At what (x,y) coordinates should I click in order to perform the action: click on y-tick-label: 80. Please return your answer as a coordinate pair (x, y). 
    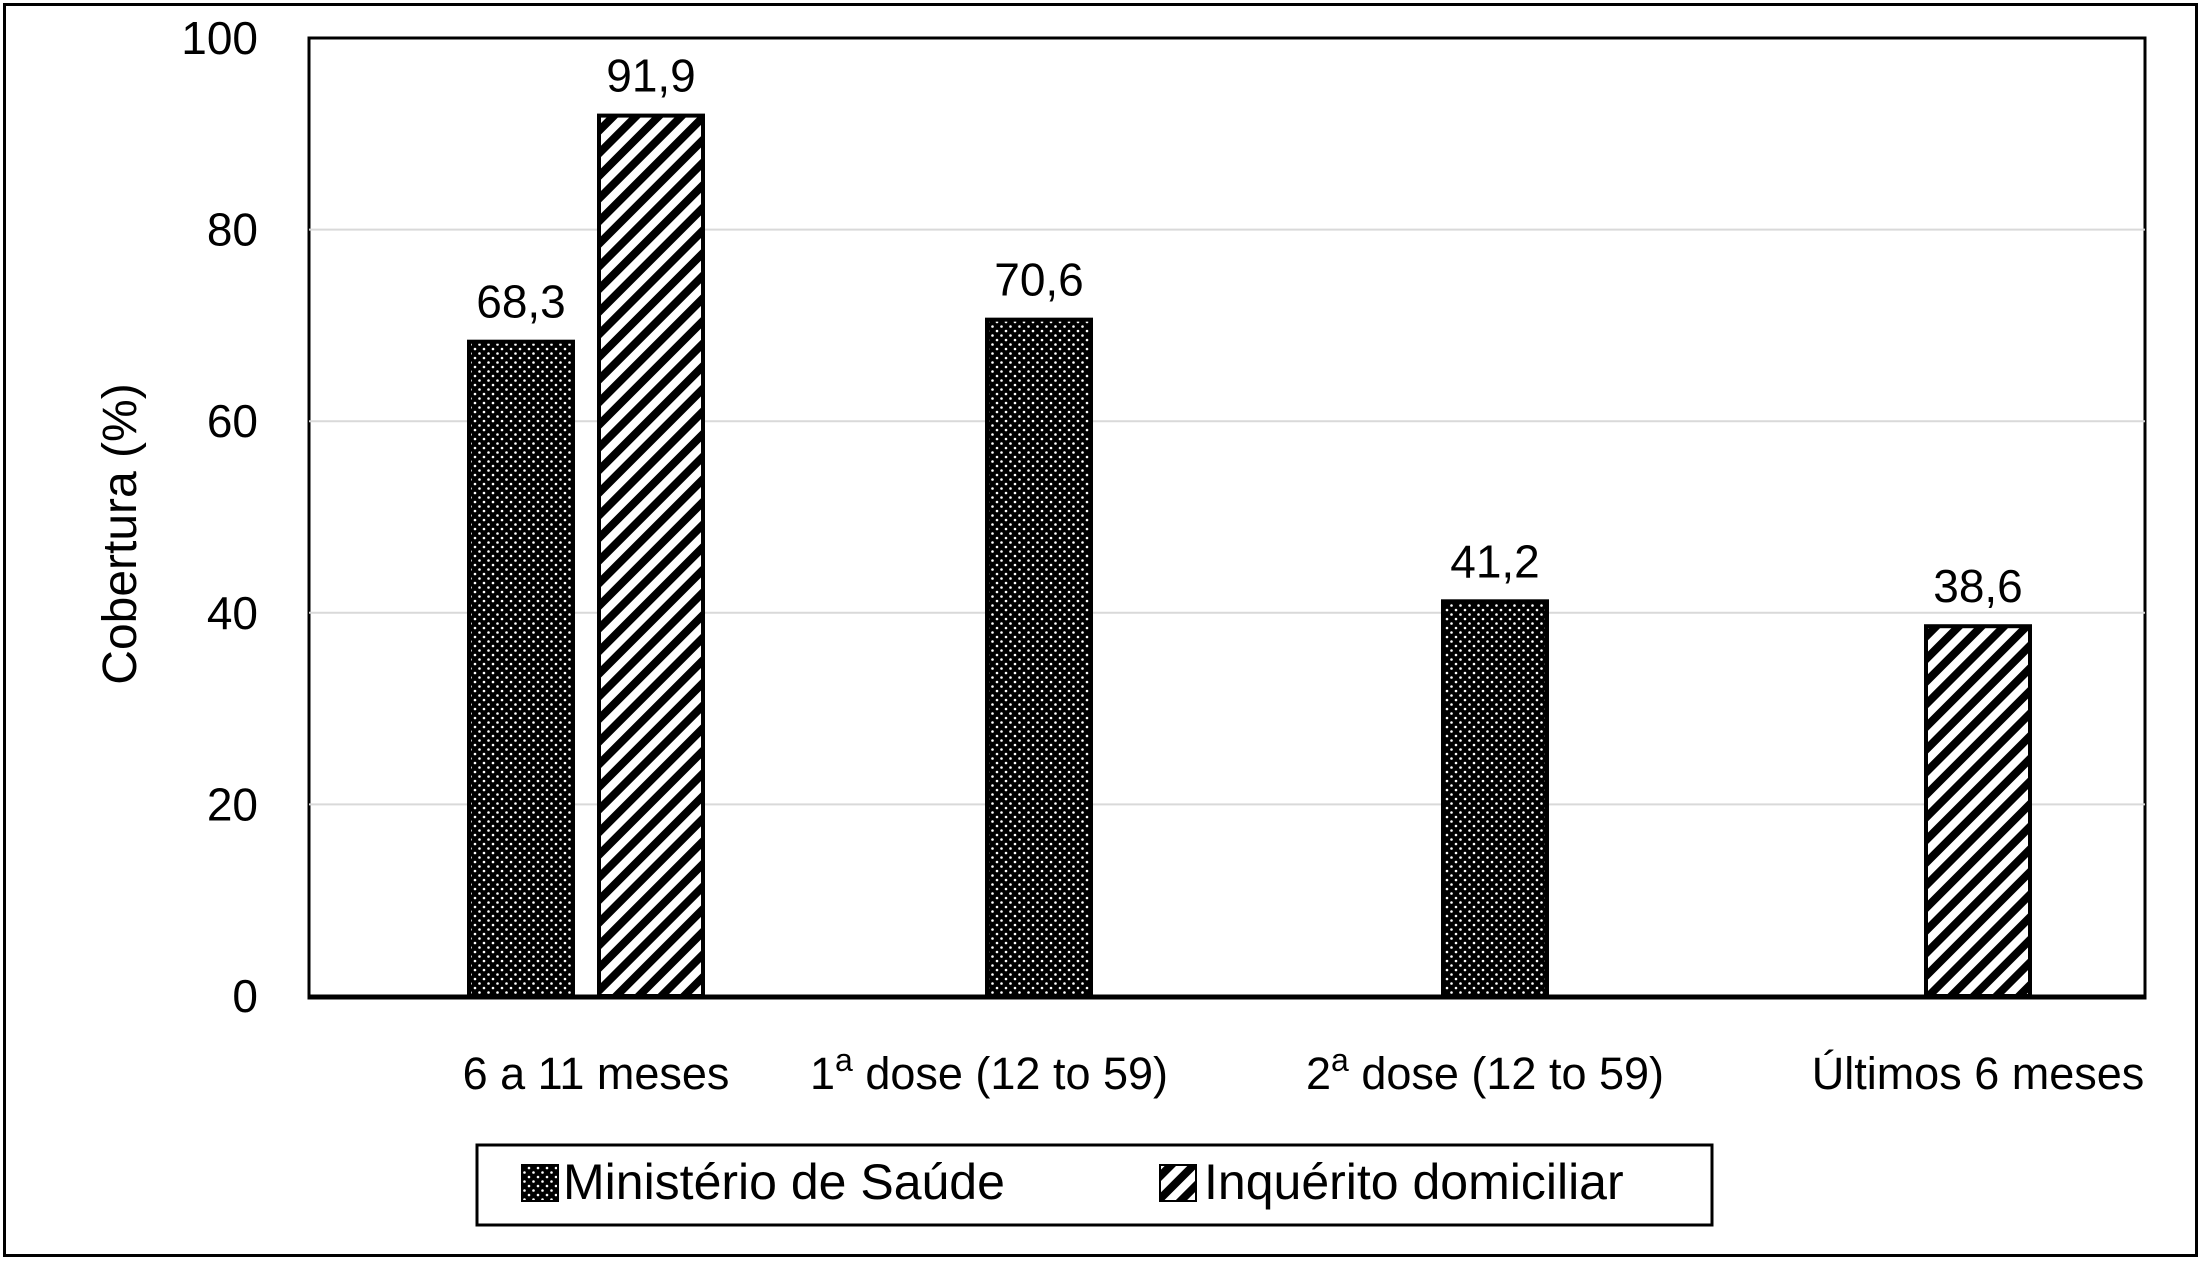
    Looking at the image, I should click on (232, 230).